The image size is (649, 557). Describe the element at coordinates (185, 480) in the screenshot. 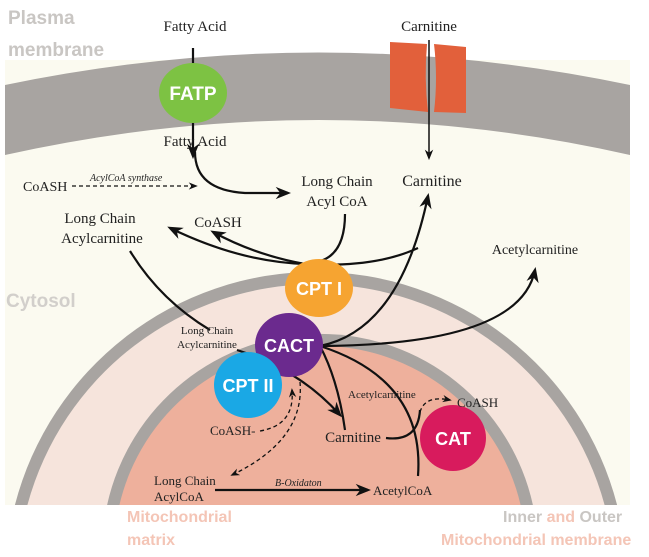

I see `long-chain-acylcoa-matrix-1: Long Chain` at that location.